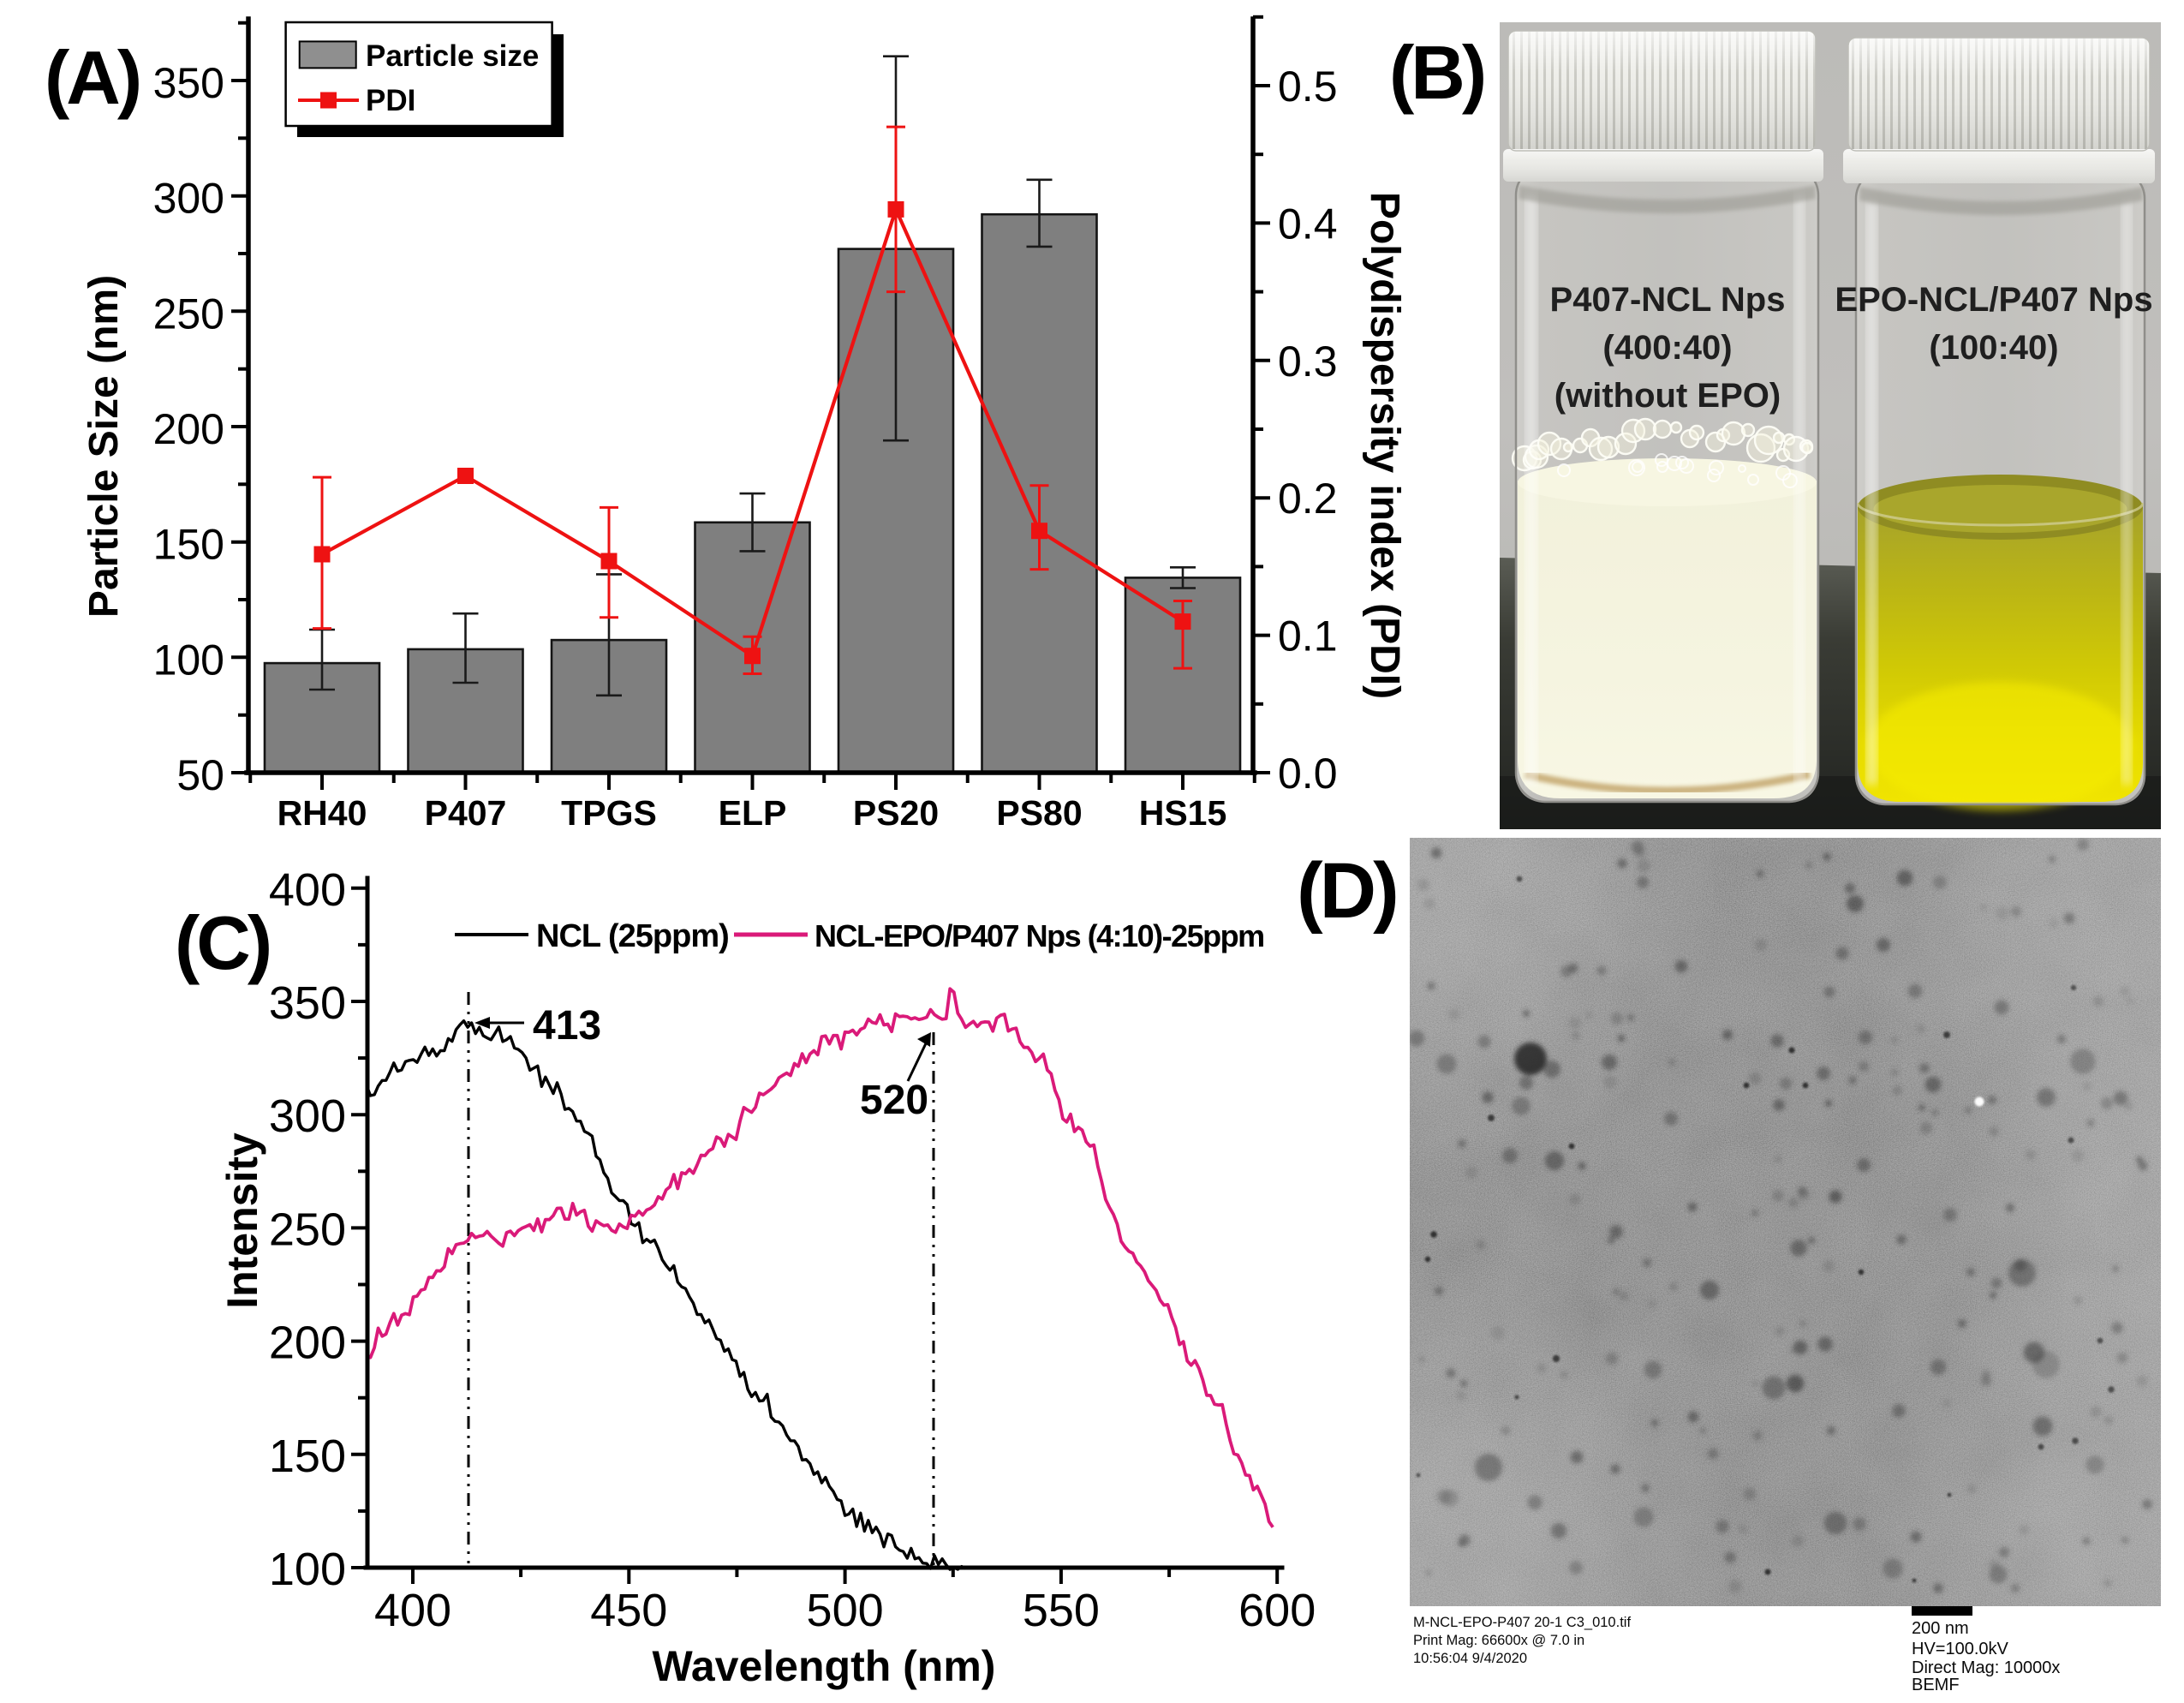  I want to click on svg-text: 0.1, so click(1308, 636).